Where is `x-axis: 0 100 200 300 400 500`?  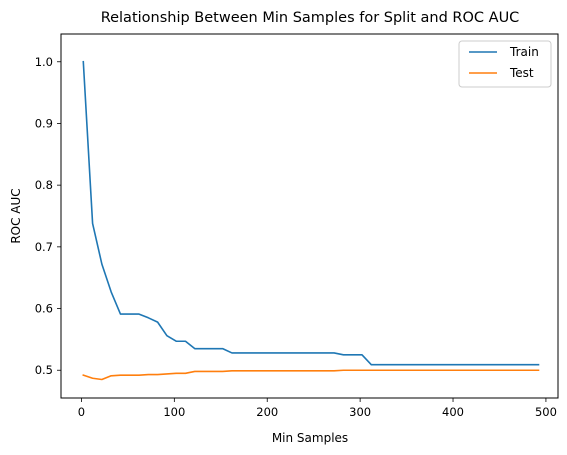 x-axis: 0 100 200 300 400 500 is located at coordinates (317, 408).